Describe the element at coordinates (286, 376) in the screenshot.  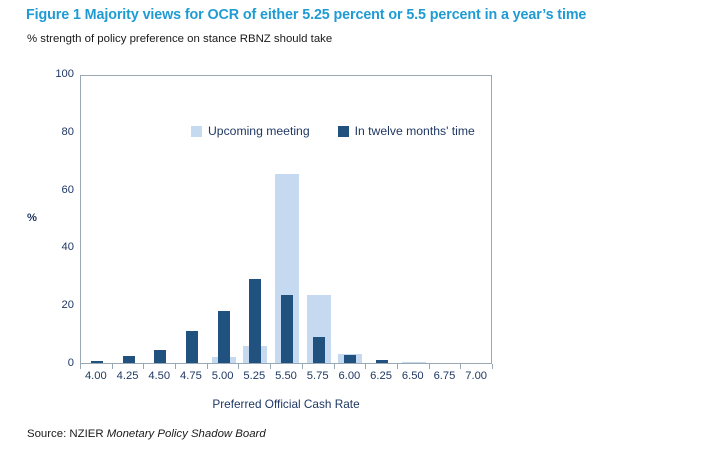
I see `x-axis-tick-label: 5.50` at that location.